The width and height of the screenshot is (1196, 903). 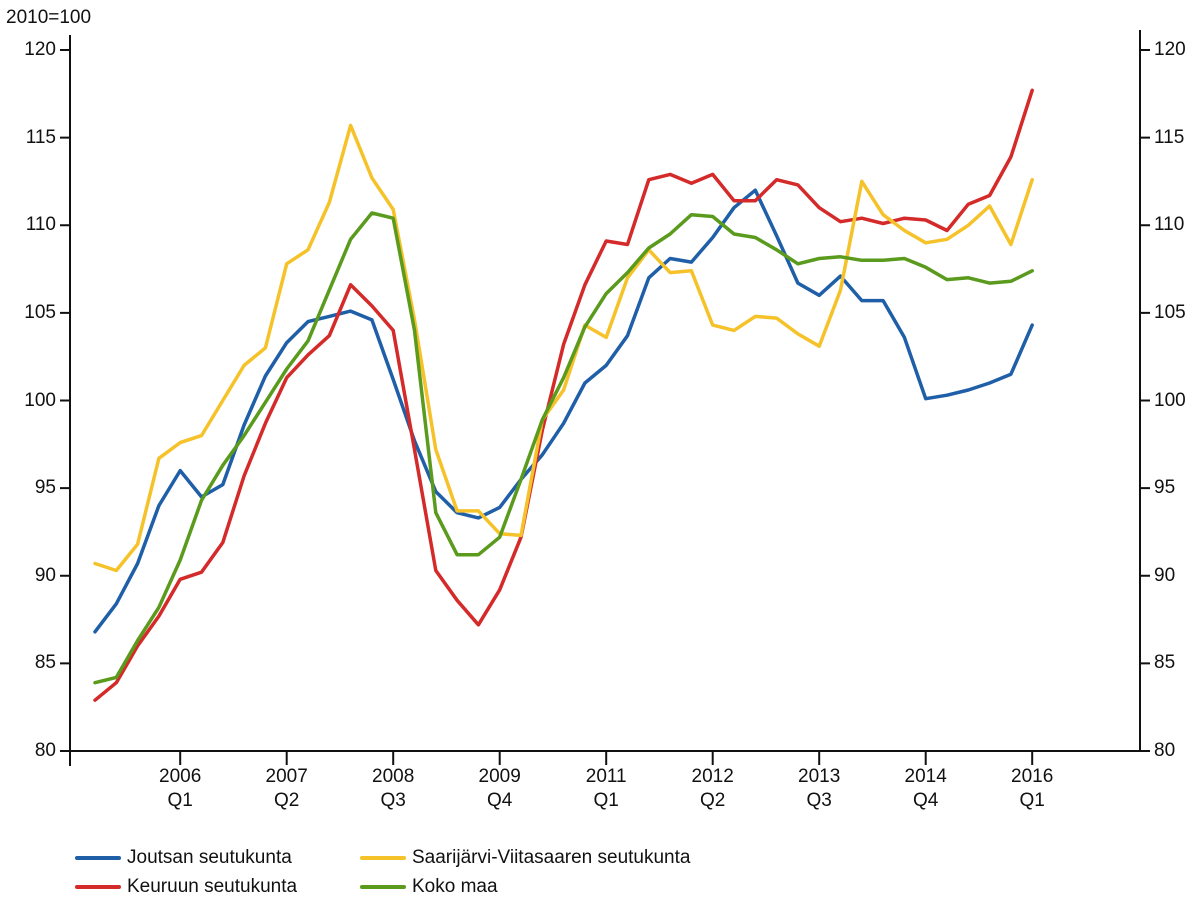 I want to click on y2-tick-label: 120, so click(x=1170, y=49).